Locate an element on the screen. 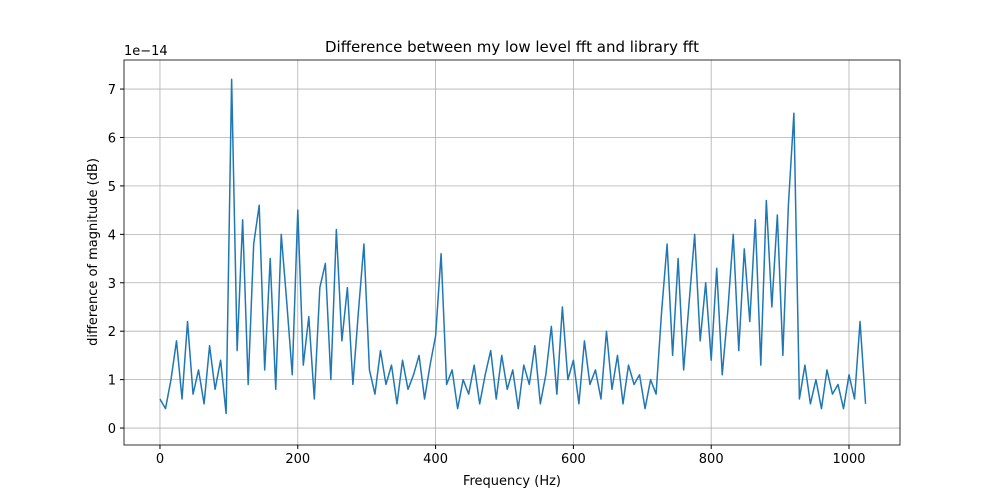 This screenshot has width=1000, height=500. y-tick-label: 1 is located at coordinates (112, 381).